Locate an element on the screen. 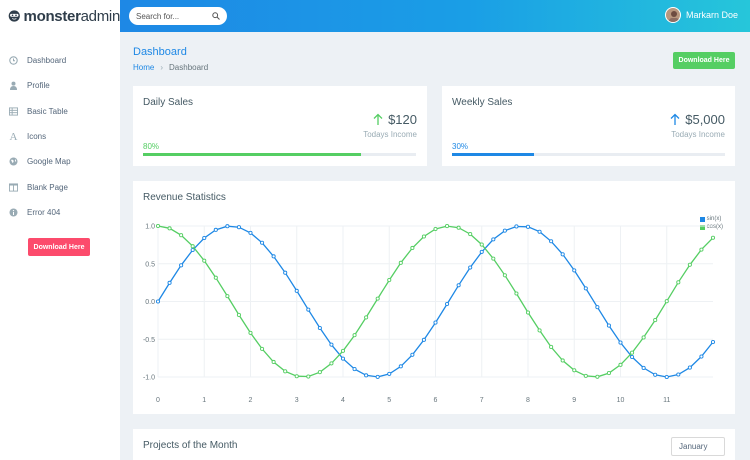 Image resolution: width=750 pixels, height=460 pixels. search-icon is located at coordinates (216, 16).